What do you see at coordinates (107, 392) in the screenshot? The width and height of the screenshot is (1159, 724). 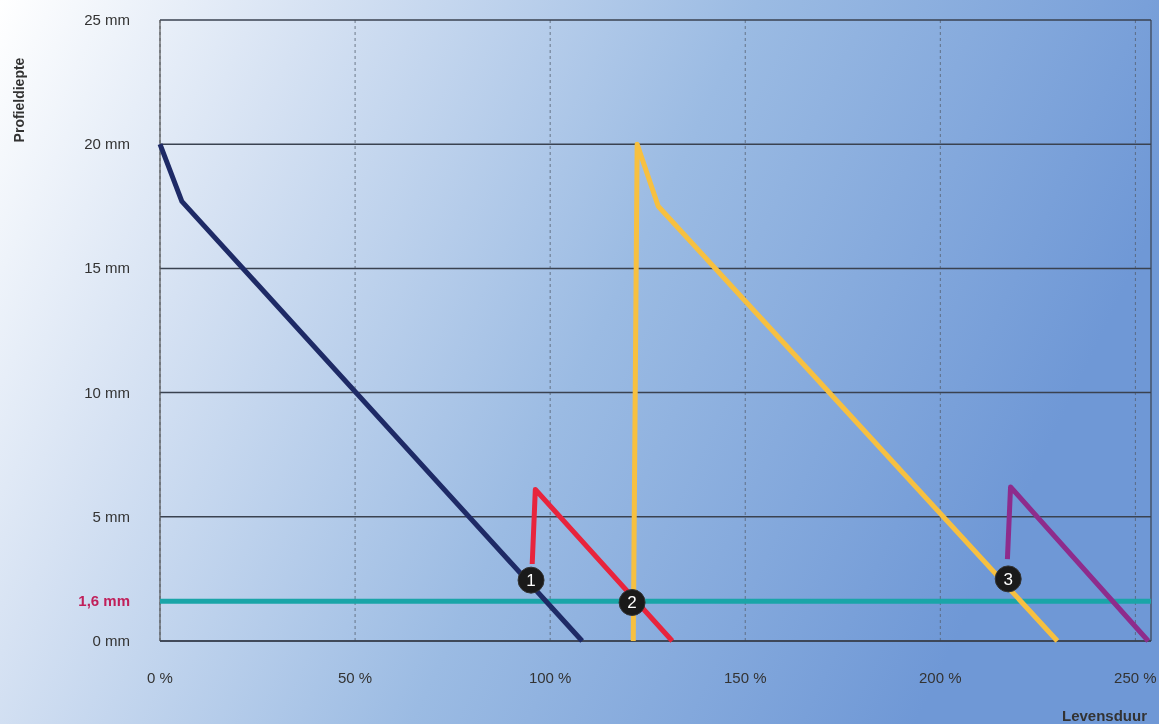 I see `y-tick-label: 10 mm` at bounding box center [107, 392].